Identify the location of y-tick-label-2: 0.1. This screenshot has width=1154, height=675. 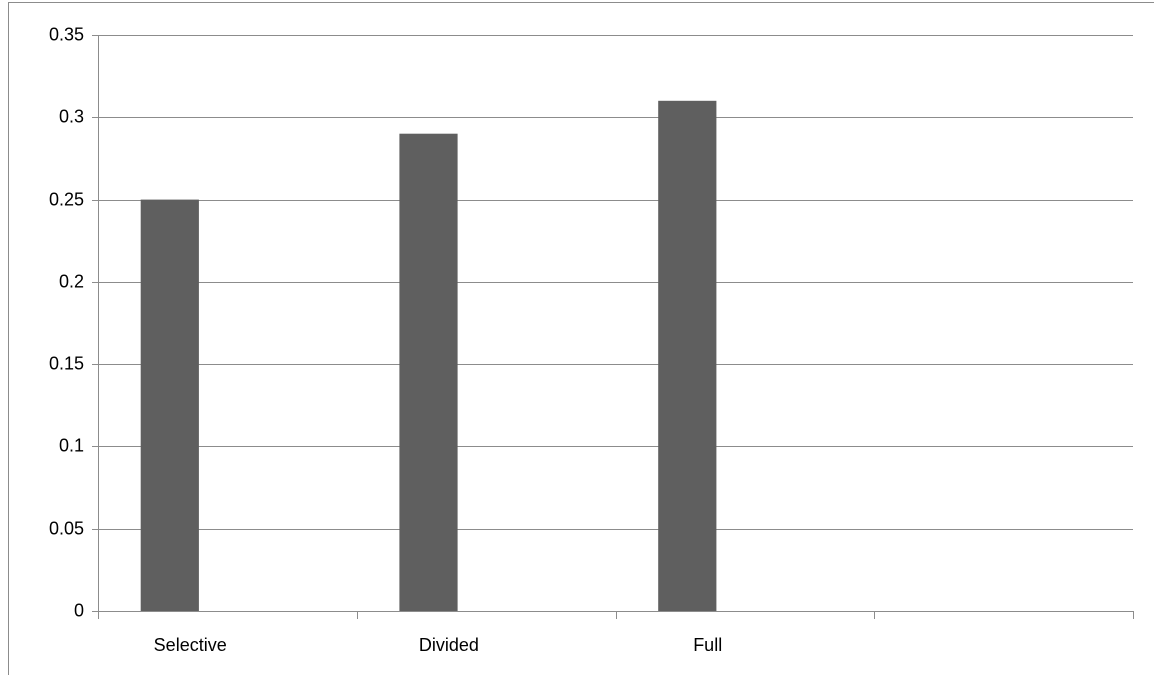
(71, 445).